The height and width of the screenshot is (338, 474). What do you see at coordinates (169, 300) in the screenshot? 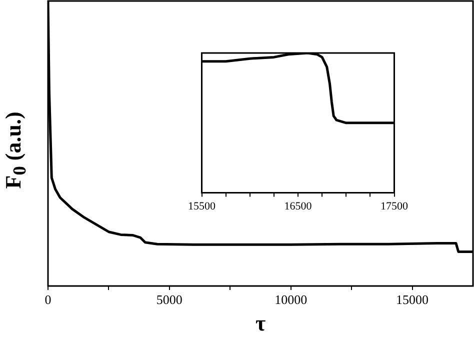
I see `x-tick-label: 5000` at bounding box center [169, 300].